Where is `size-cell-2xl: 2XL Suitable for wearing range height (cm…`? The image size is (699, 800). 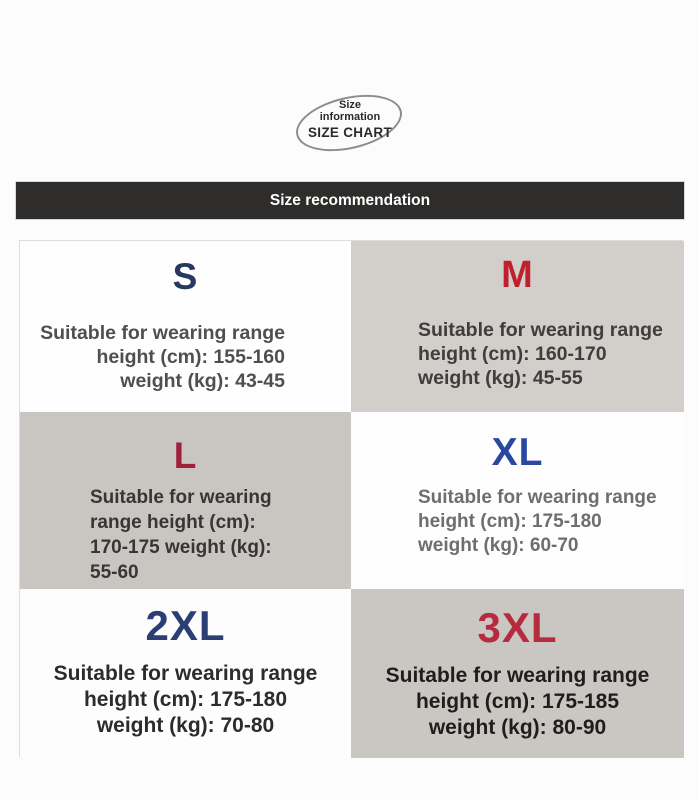
size-cell-2xl: 2XL Suitable for wearing range height (cm… is located at coordinates (185, 673).